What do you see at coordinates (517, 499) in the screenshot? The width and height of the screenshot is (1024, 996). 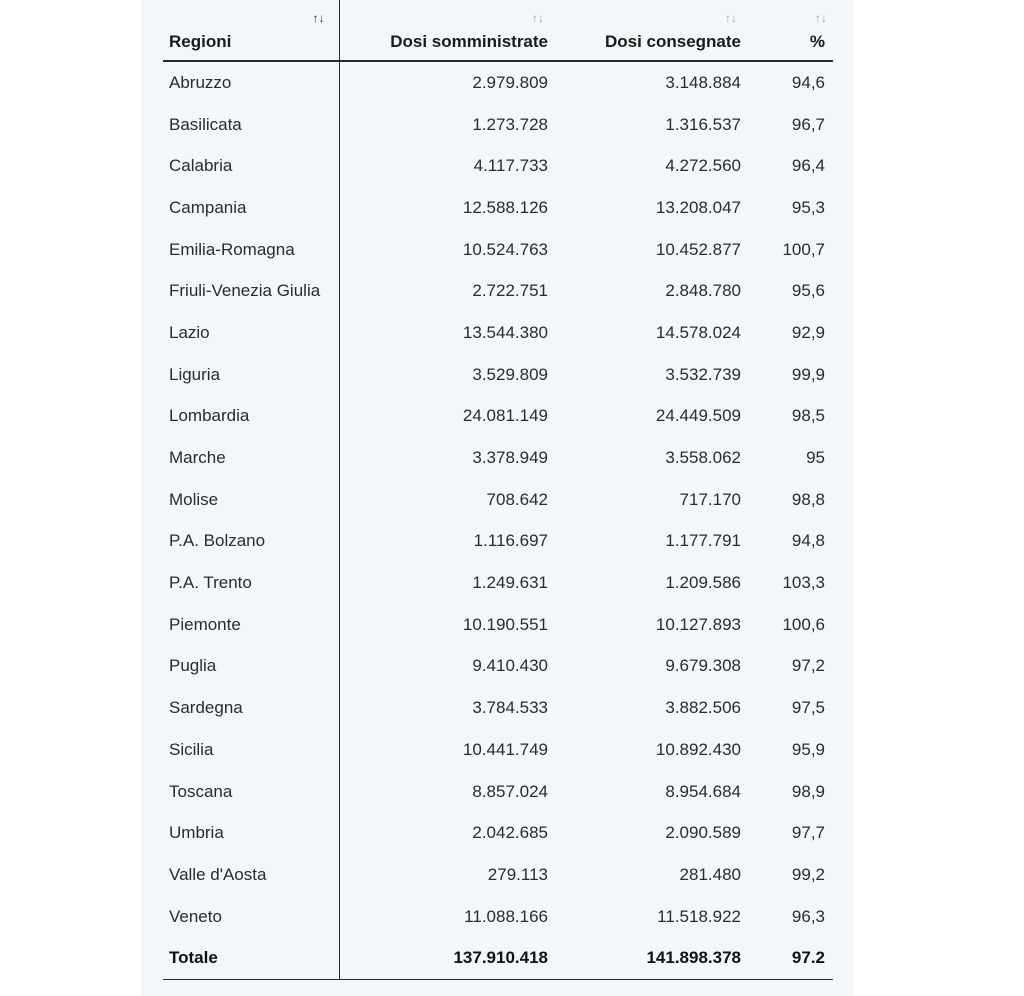 I see `administered-cell: 708.642` at bounding box center [517, 499].